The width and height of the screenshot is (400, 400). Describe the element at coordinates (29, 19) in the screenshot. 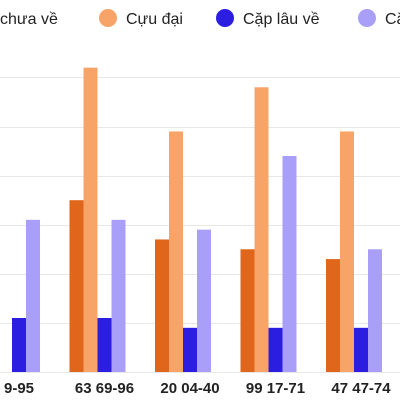

I see `legend-label-chưa-về: chưa về` at that location.